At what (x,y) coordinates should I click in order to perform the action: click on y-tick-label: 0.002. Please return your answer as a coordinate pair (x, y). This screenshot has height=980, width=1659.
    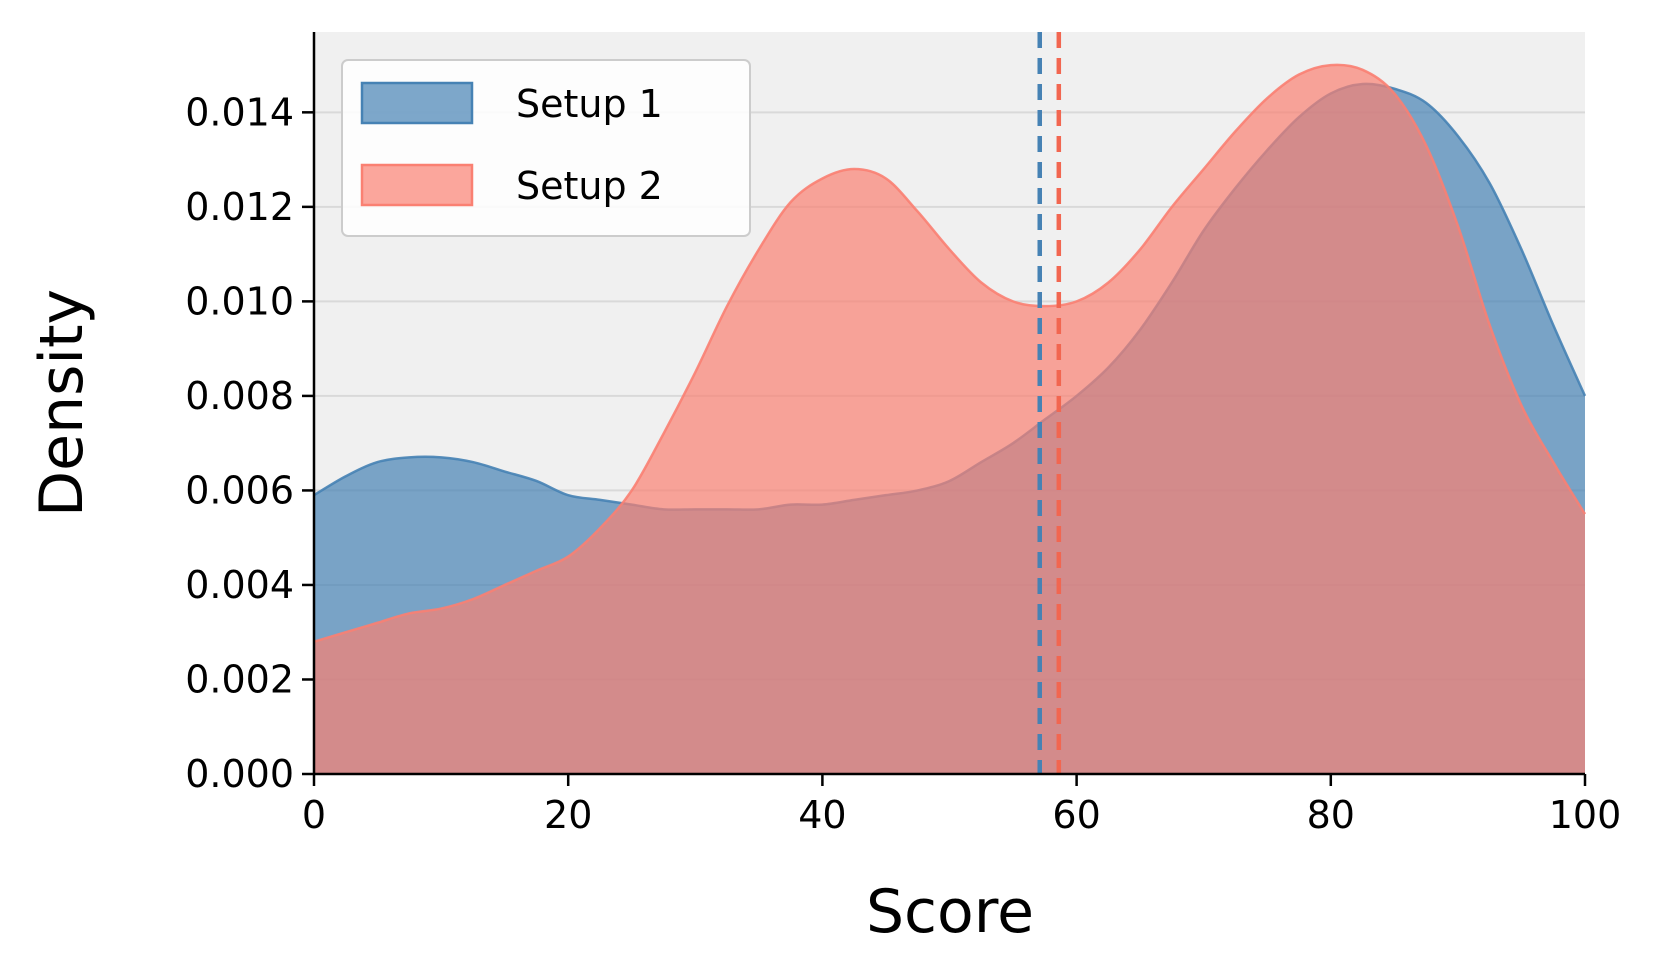
    Looking at the image, I should click on (239, 679).